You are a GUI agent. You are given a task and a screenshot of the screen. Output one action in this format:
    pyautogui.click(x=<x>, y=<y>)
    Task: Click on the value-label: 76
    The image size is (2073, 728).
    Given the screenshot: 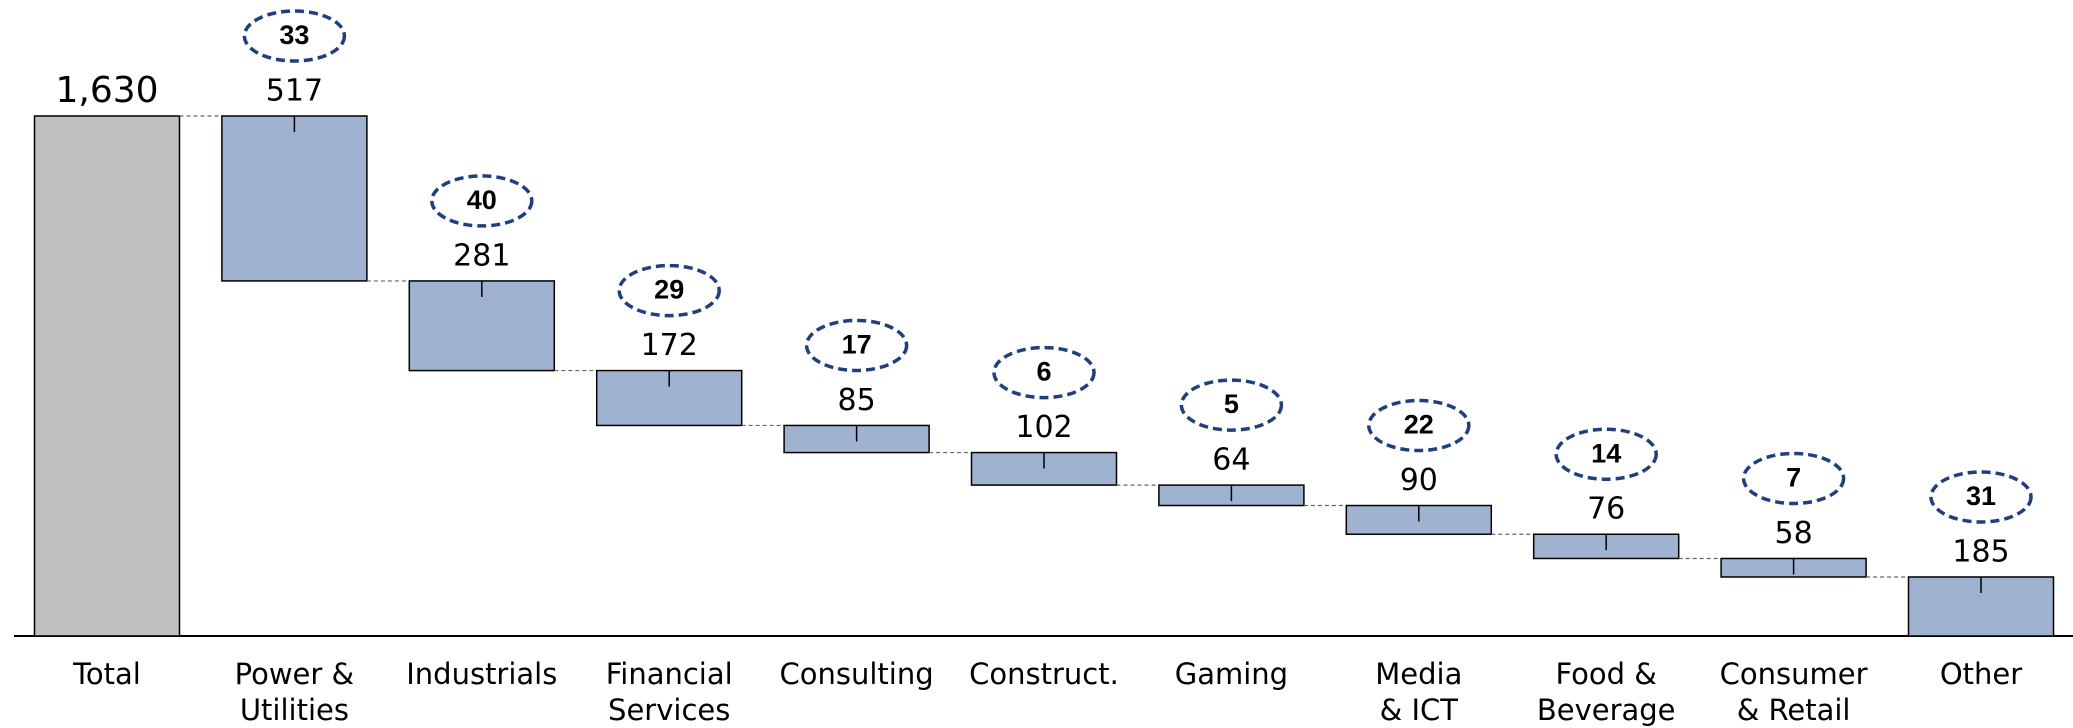 What is the action you would take?
    pyautogui.click(x=1606, y=509)
    